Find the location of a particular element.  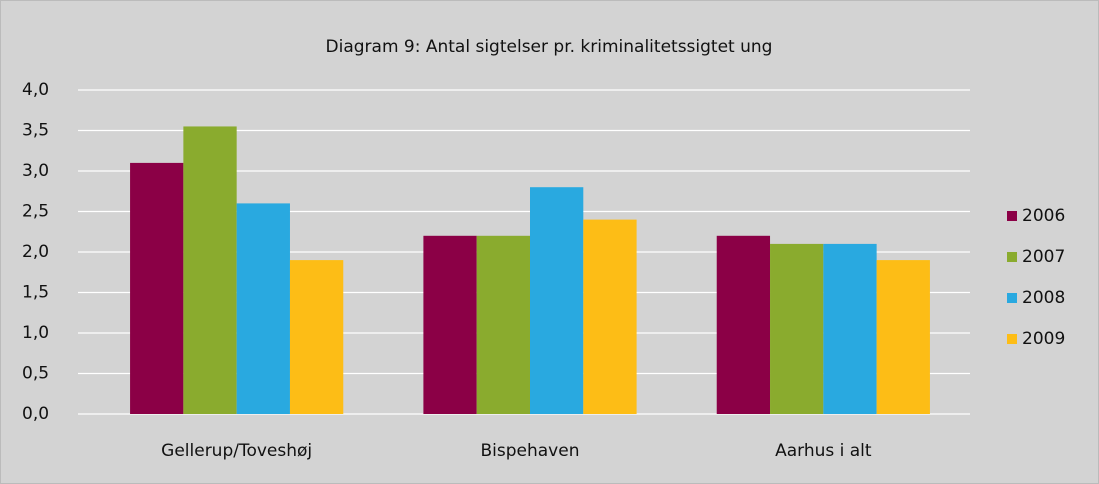

y-tick-label: 1,0 is located at coordinates (35, 333).